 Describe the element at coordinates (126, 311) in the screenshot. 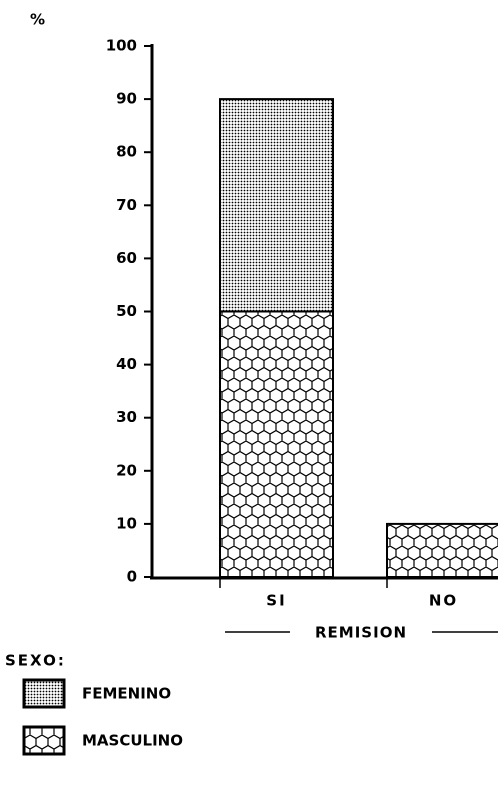

I see `y-tick-label: 50` at that location.